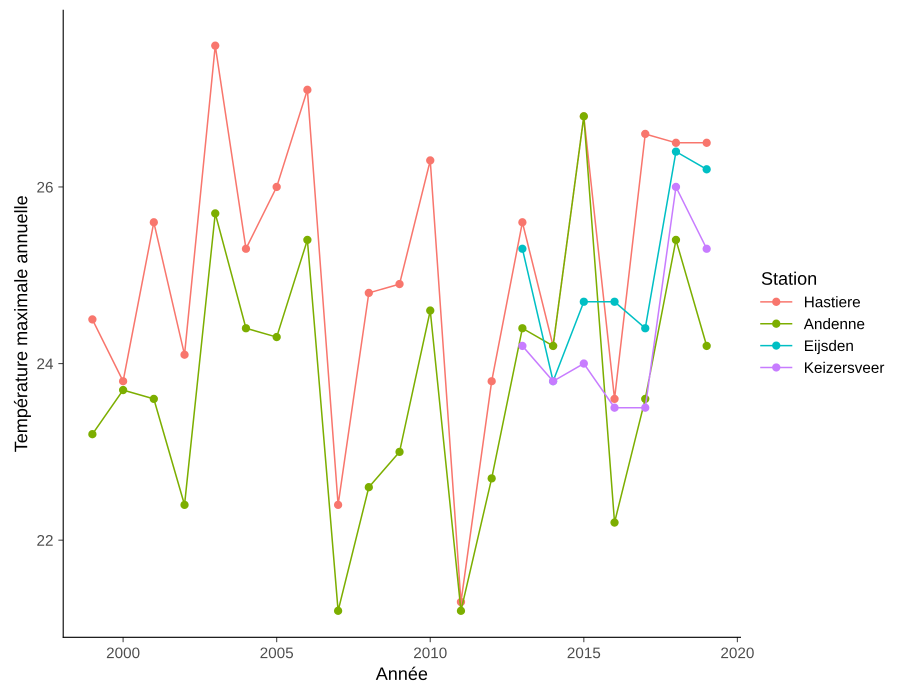 The width and height of the screenshot is (903, 689). What do you see at coordinates (829, 347) in the screenshot?
I see `legend-label: Eijsden` at bounding box center [829, 347].